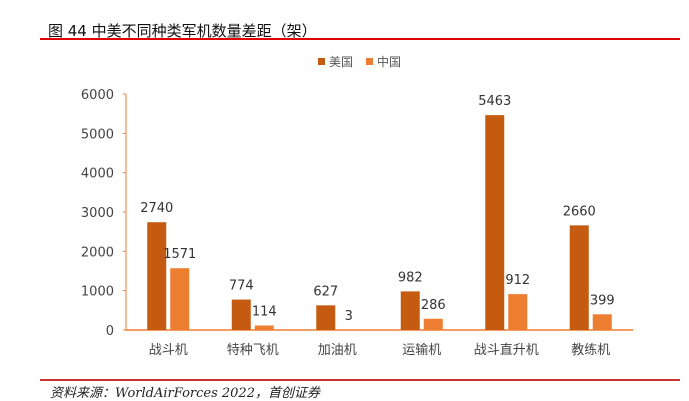 The image size is (689, 401). What do you see at coordinates (506, 350) in the screenshot?
I see `x-tick-label: 战斗直升机` at bounding box center [506, 350].